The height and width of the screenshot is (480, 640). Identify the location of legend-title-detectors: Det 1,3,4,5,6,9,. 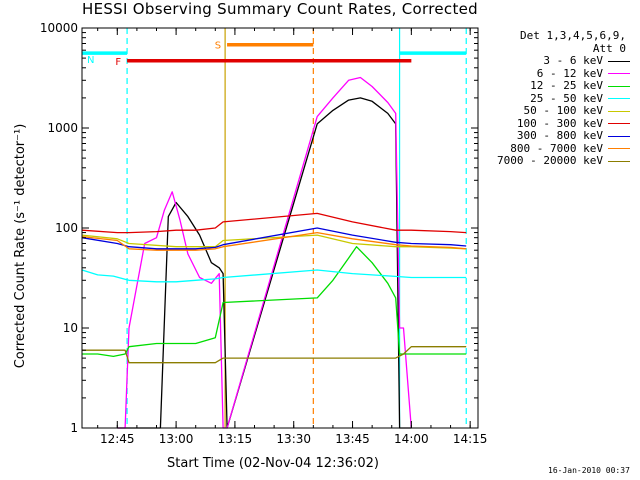
(573, 35).